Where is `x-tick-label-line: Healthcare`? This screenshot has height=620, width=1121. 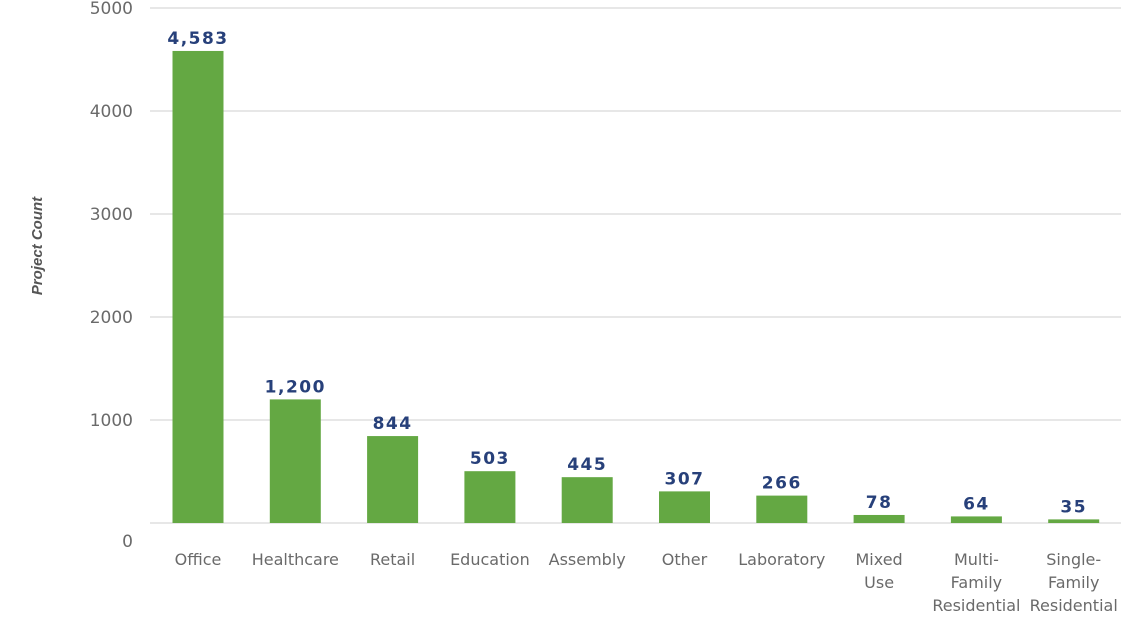
x-tick-label-line: Healthcare is located at coordinates (295, 559).